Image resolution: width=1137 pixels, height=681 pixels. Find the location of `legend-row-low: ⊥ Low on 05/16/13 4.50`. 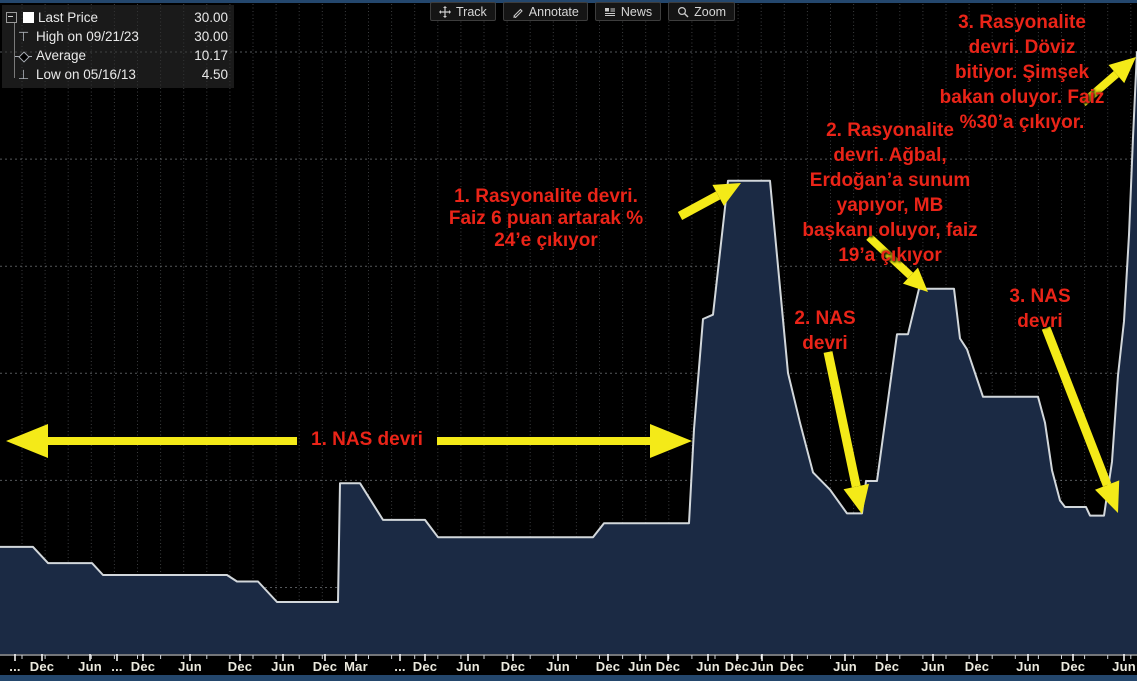

legend-row-low: ⊥ Low on 05/16/13 4.50 is located at coordinates (118, 74).